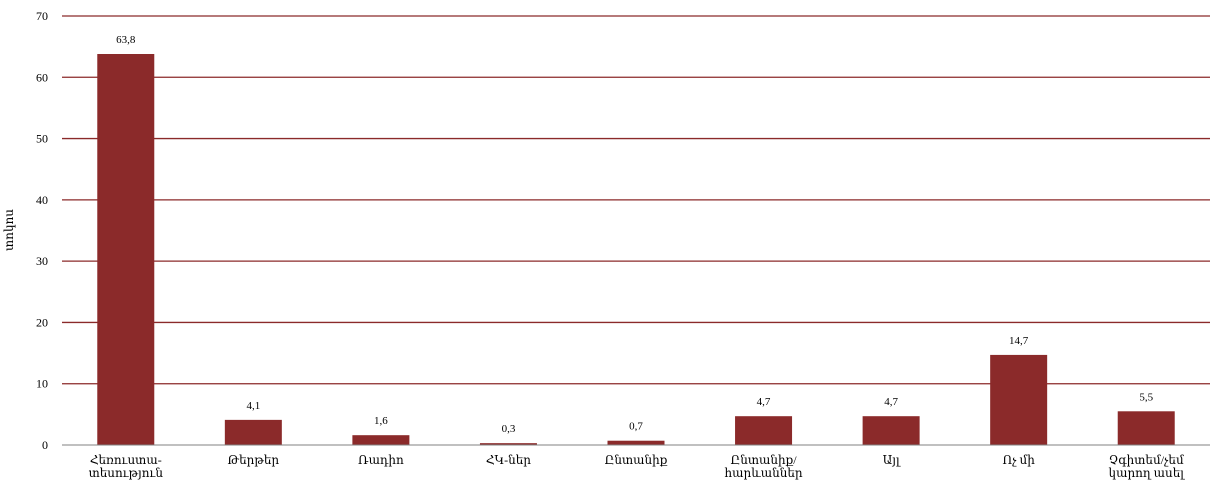  I want to click on data-label: 1,6, so click(381, 421).